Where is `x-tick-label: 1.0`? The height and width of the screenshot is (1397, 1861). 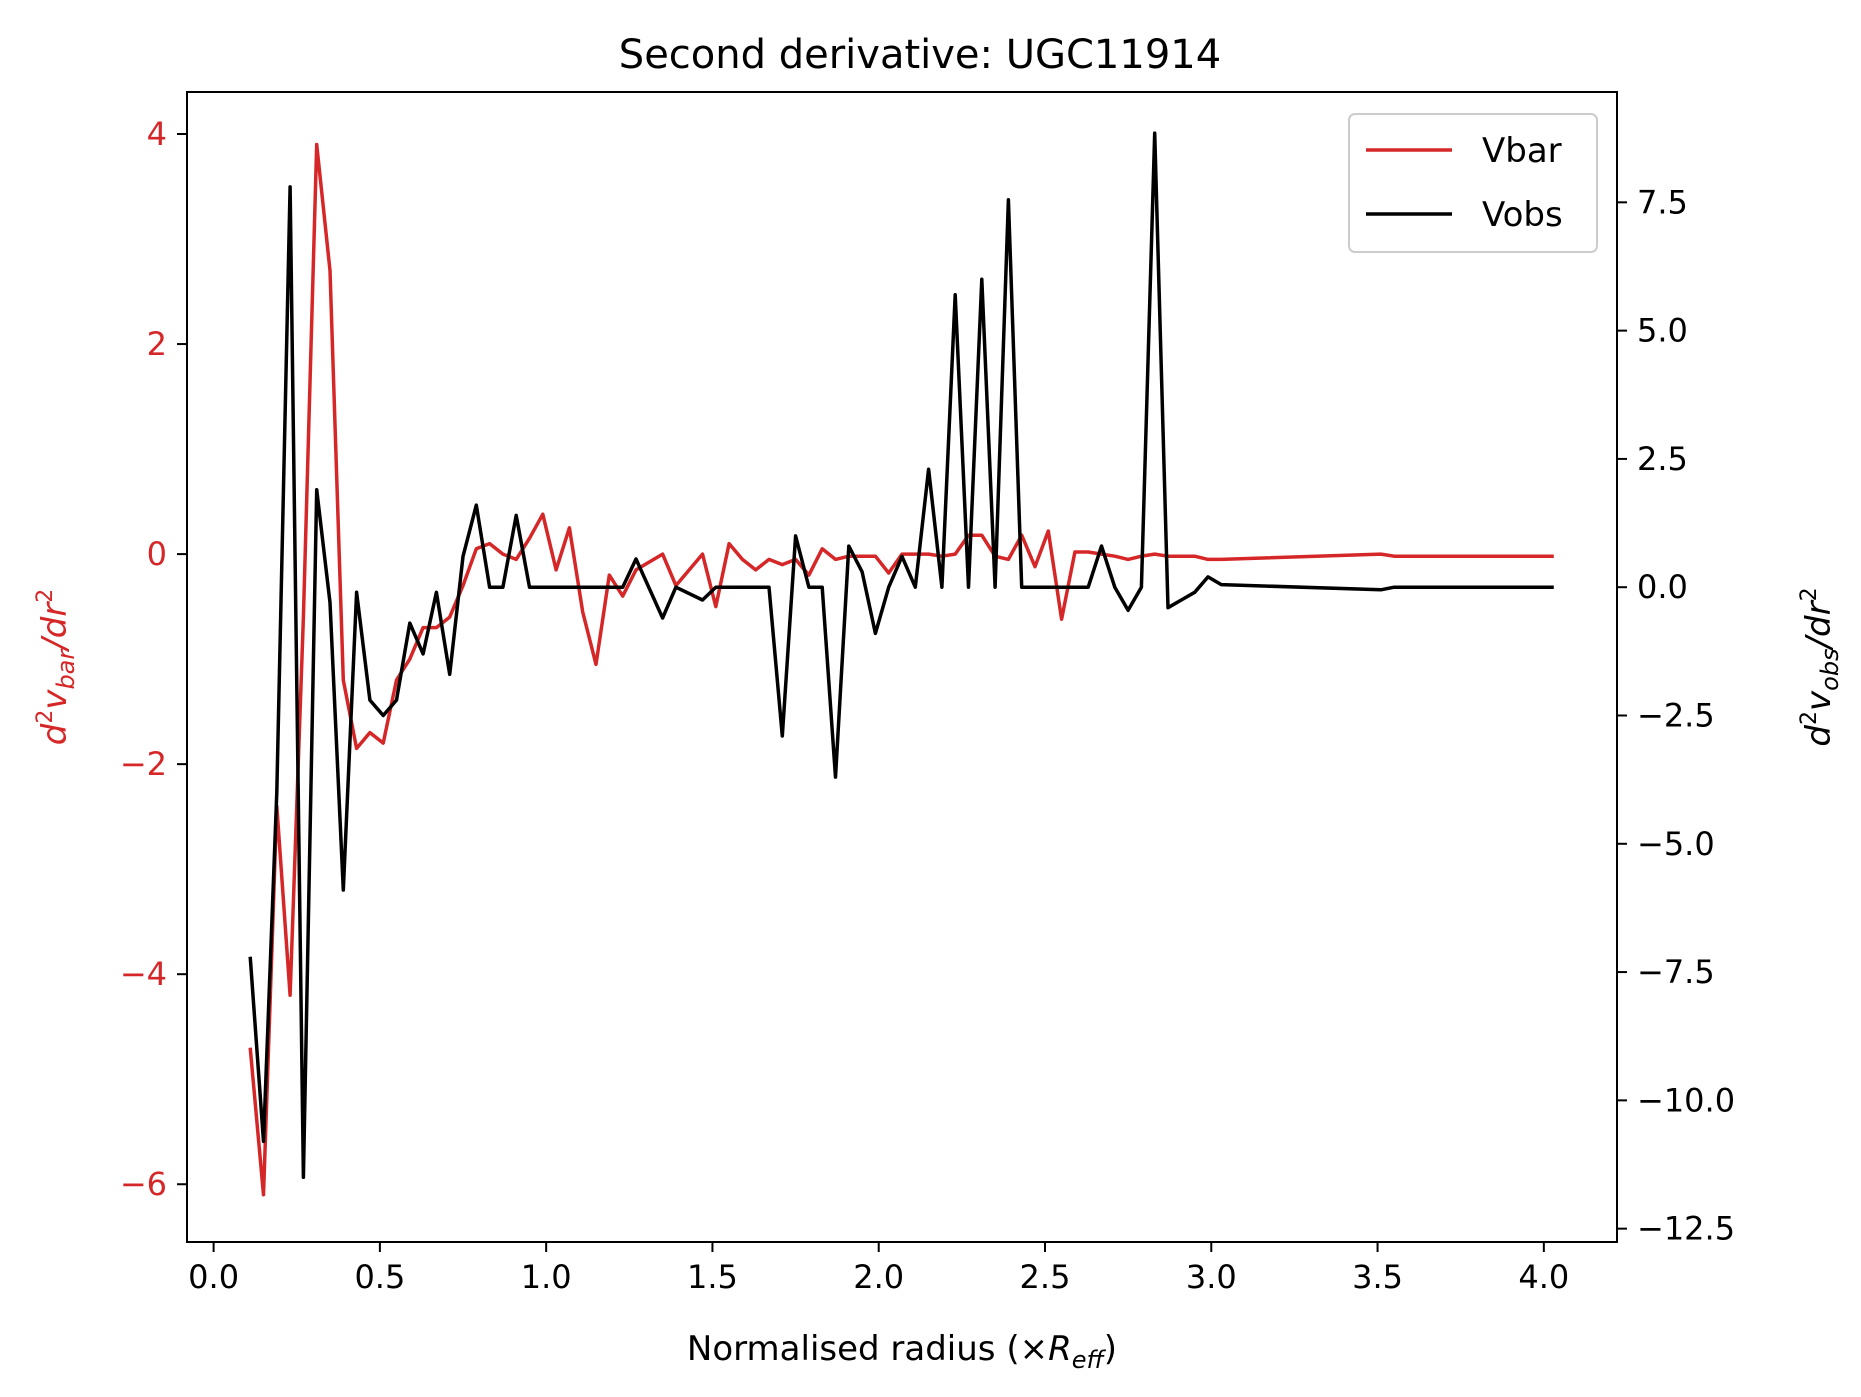 x-tick-label: 1.0 is located at coordinates (546, 1277).